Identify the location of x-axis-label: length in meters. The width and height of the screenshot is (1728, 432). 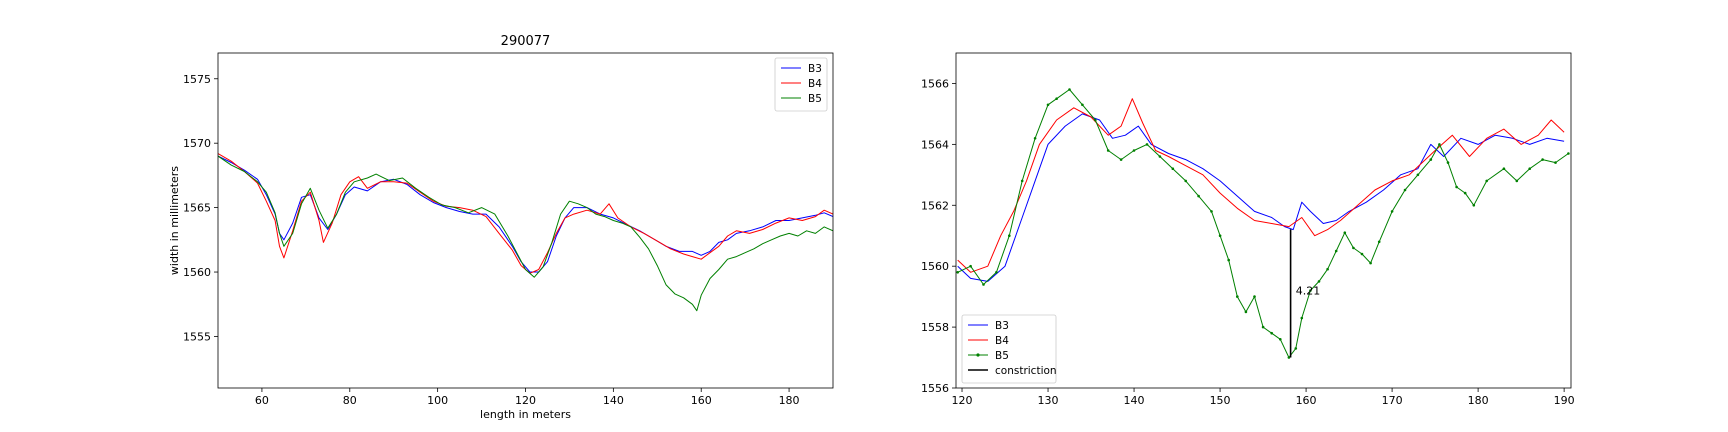
(525, 414).